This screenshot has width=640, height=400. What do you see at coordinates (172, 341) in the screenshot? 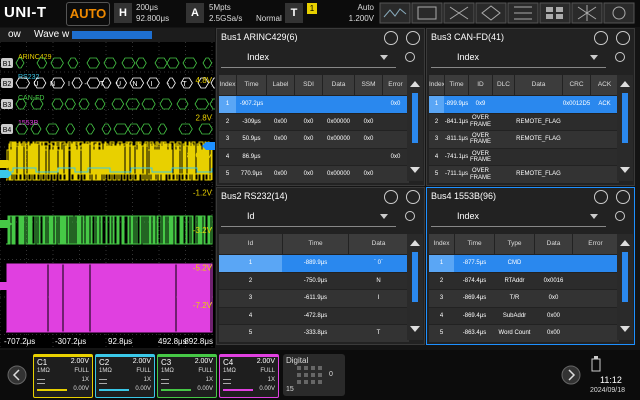
I see `time-label: 492.8μs` at bounding box center [172, 341].